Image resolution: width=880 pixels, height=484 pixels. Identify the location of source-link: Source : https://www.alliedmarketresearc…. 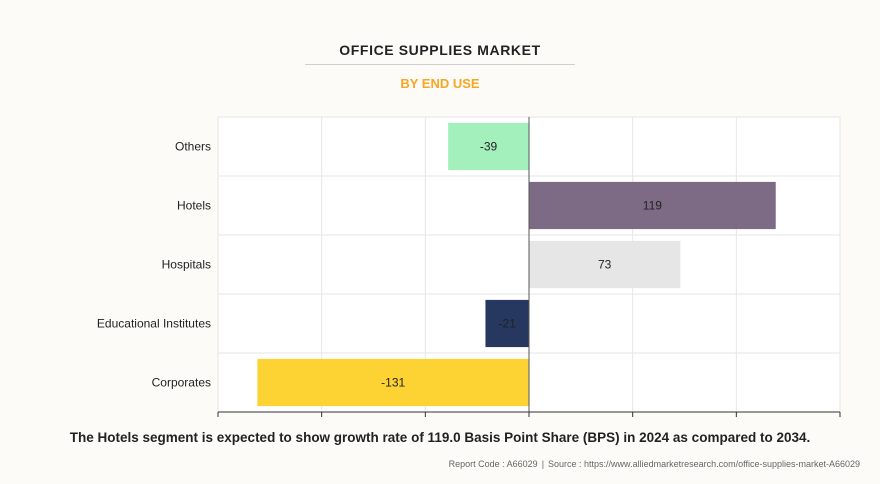
(704, 464).